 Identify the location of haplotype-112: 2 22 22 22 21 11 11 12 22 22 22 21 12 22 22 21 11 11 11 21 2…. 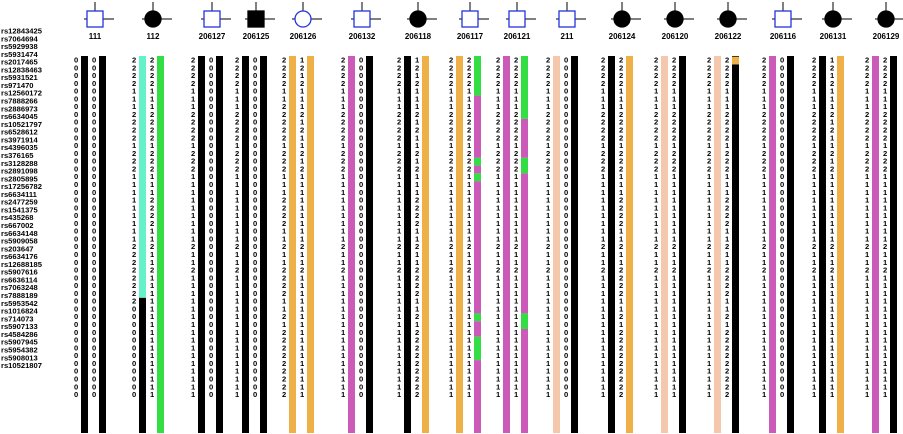
(148, 244).